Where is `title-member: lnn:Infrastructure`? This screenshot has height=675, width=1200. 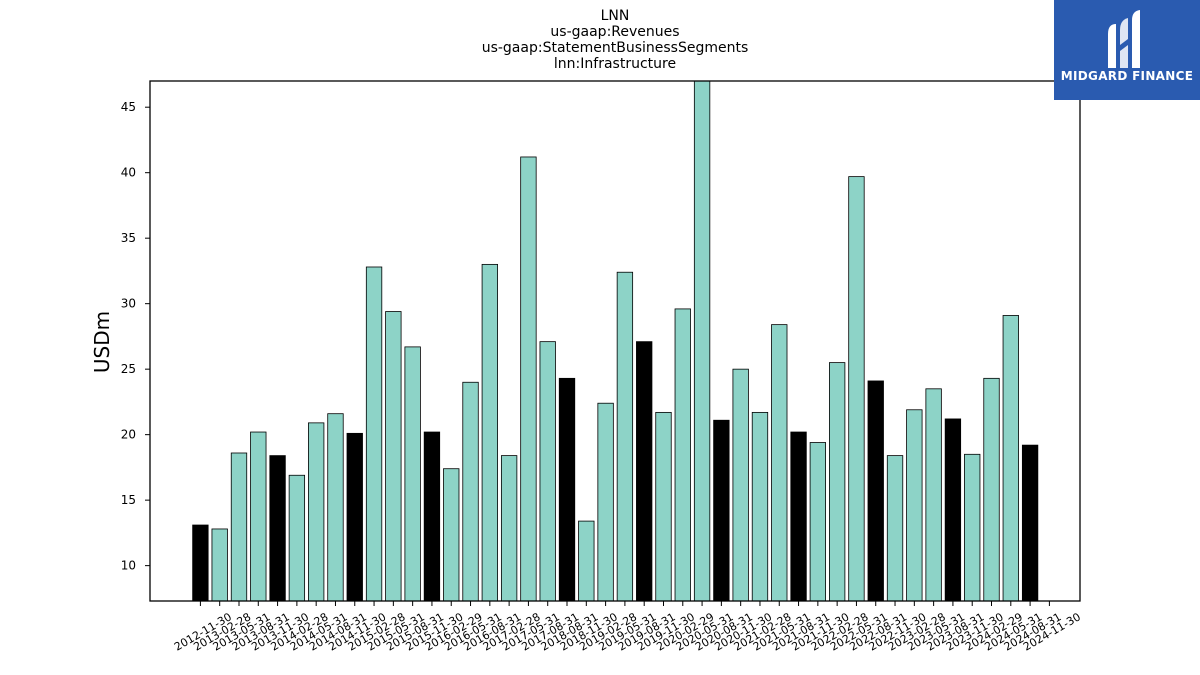 title-member: lnn:Infrastructure is located at coordinates (615, 64).